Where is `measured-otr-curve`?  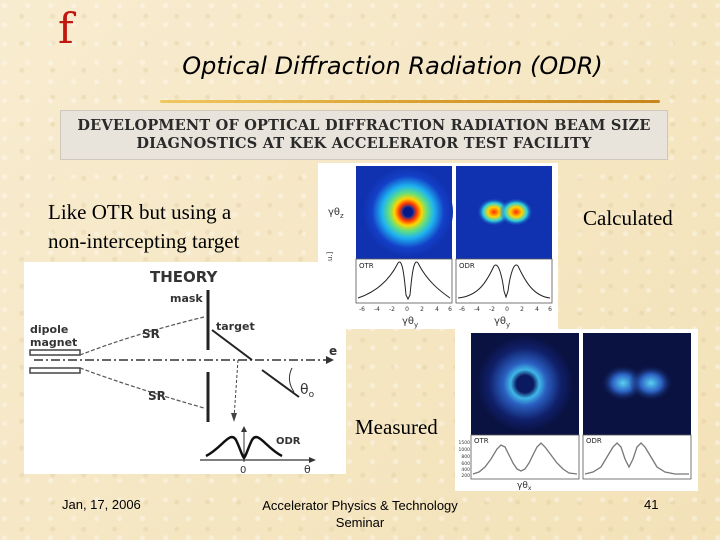
measured-otr-curve is located at coordinates (525, 458).